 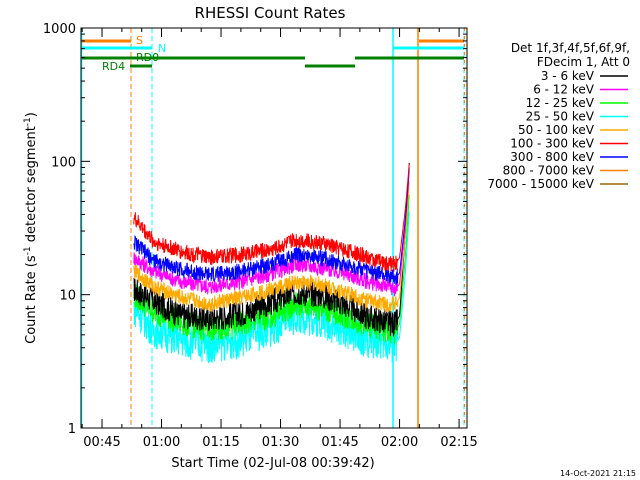 What do you see at coordinates (31, 228) in the screenshot?
I see `y-axis-label: Count Rate (s-1 detector segment-1)` at bounding box center [31, 228].